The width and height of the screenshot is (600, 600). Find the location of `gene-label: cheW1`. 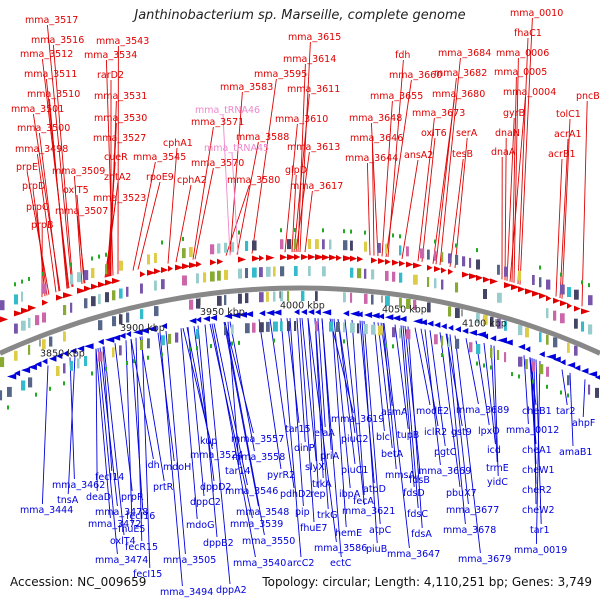

gene-label: cheW1 is located at coordinates (538, 470).